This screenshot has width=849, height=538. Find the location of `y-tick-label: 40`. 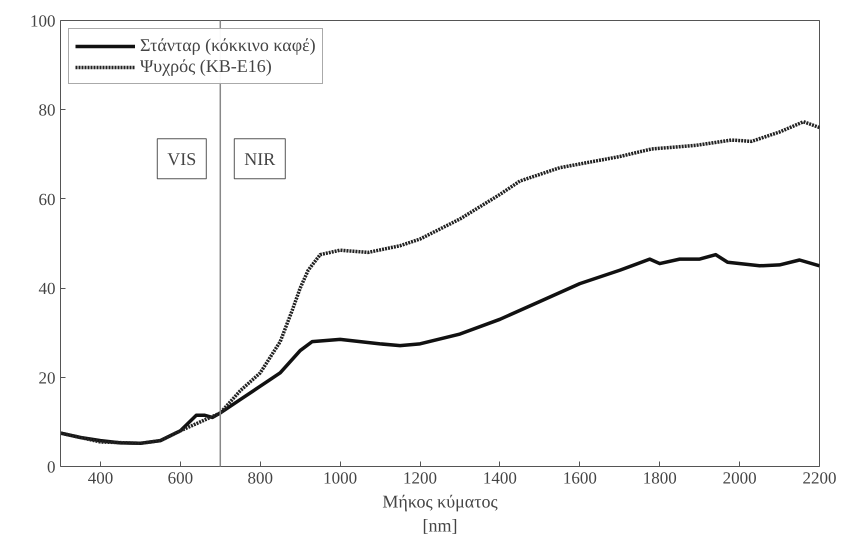

y-tick-label: 40 is located at coordinates (47, 288).